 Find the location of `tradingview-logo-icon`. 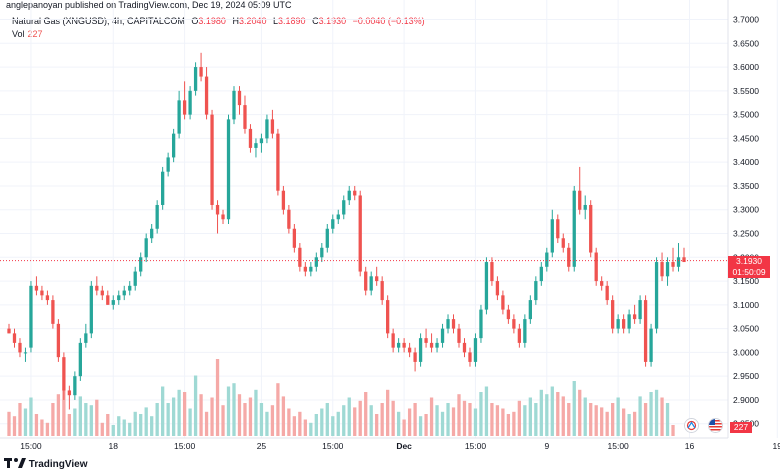

tradingview-logo-icon is located at coordinates (15, 464).